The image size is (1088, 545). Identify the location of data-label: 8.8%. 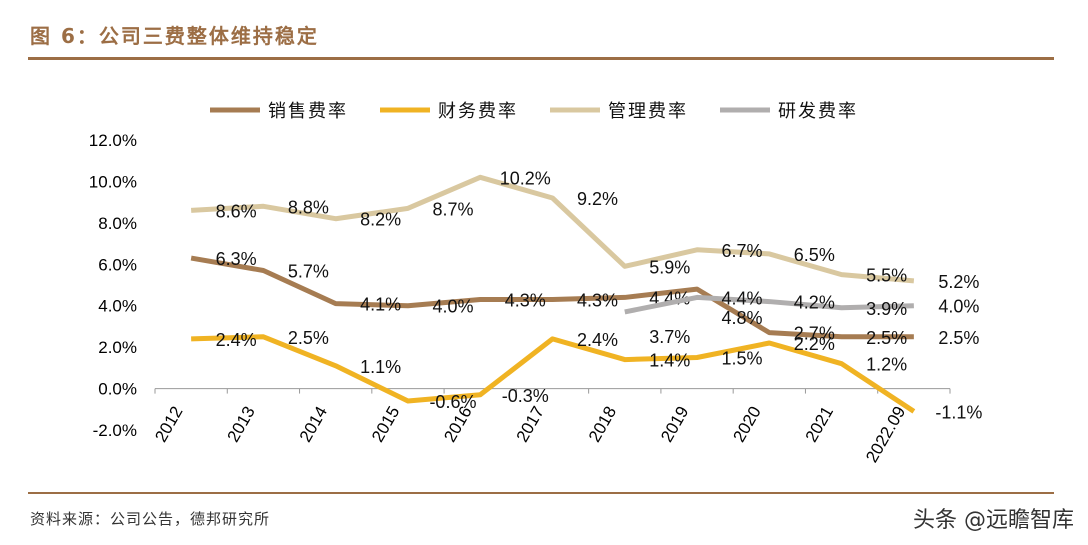
(308, 207).